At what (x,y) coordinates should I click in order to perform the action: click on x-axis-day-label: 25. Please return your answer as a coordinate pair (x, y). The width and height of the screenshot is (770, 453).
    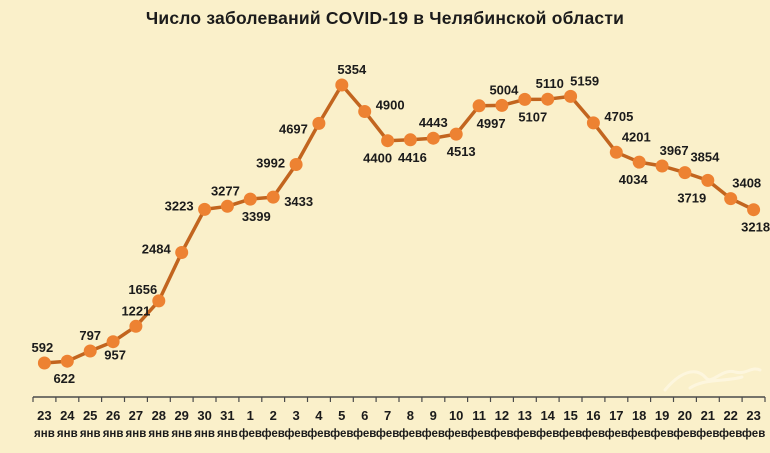
    Looking at the image, I should click on (90, 415).